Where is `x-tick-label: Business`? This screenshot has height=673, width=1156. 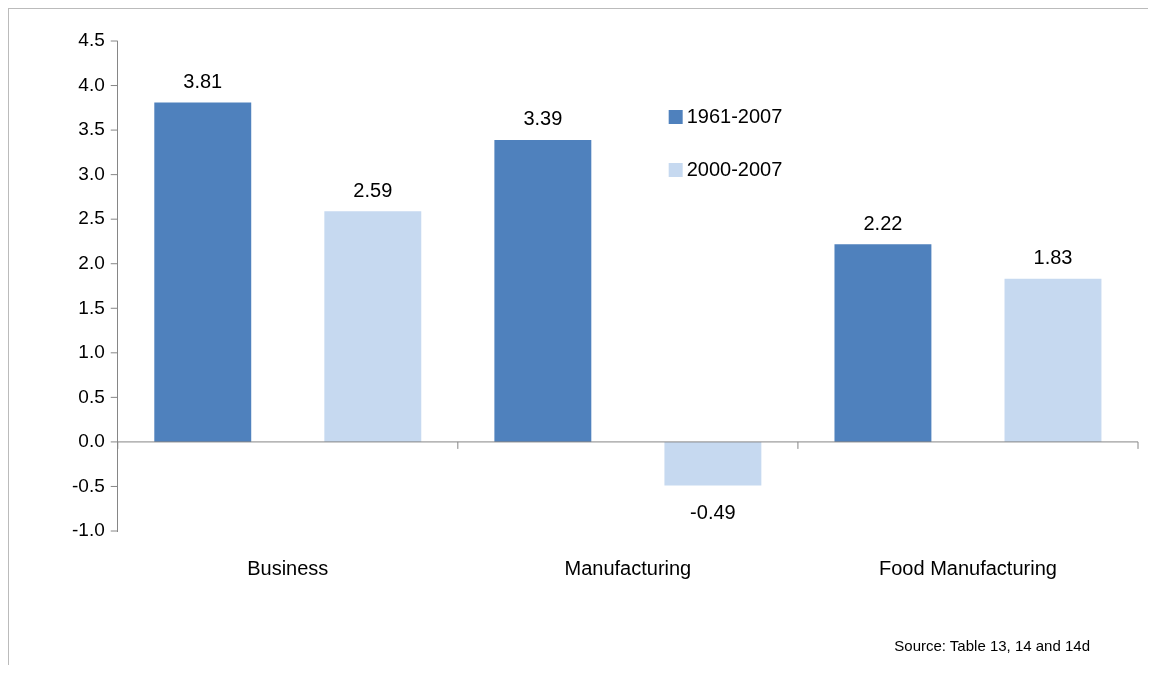 x-tick-label: Business is located at coordinates (288, 567).